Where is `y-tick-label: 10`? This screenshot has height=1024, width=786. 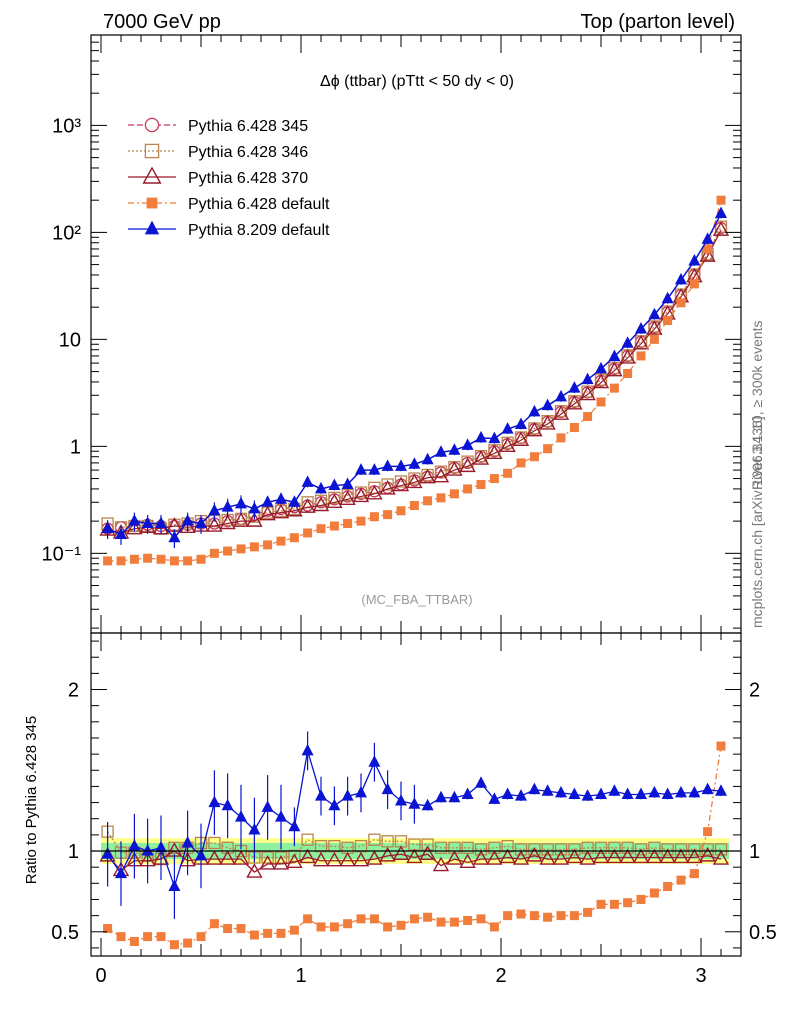 y-tick-label: 10 is located at coordinates (70, 340).